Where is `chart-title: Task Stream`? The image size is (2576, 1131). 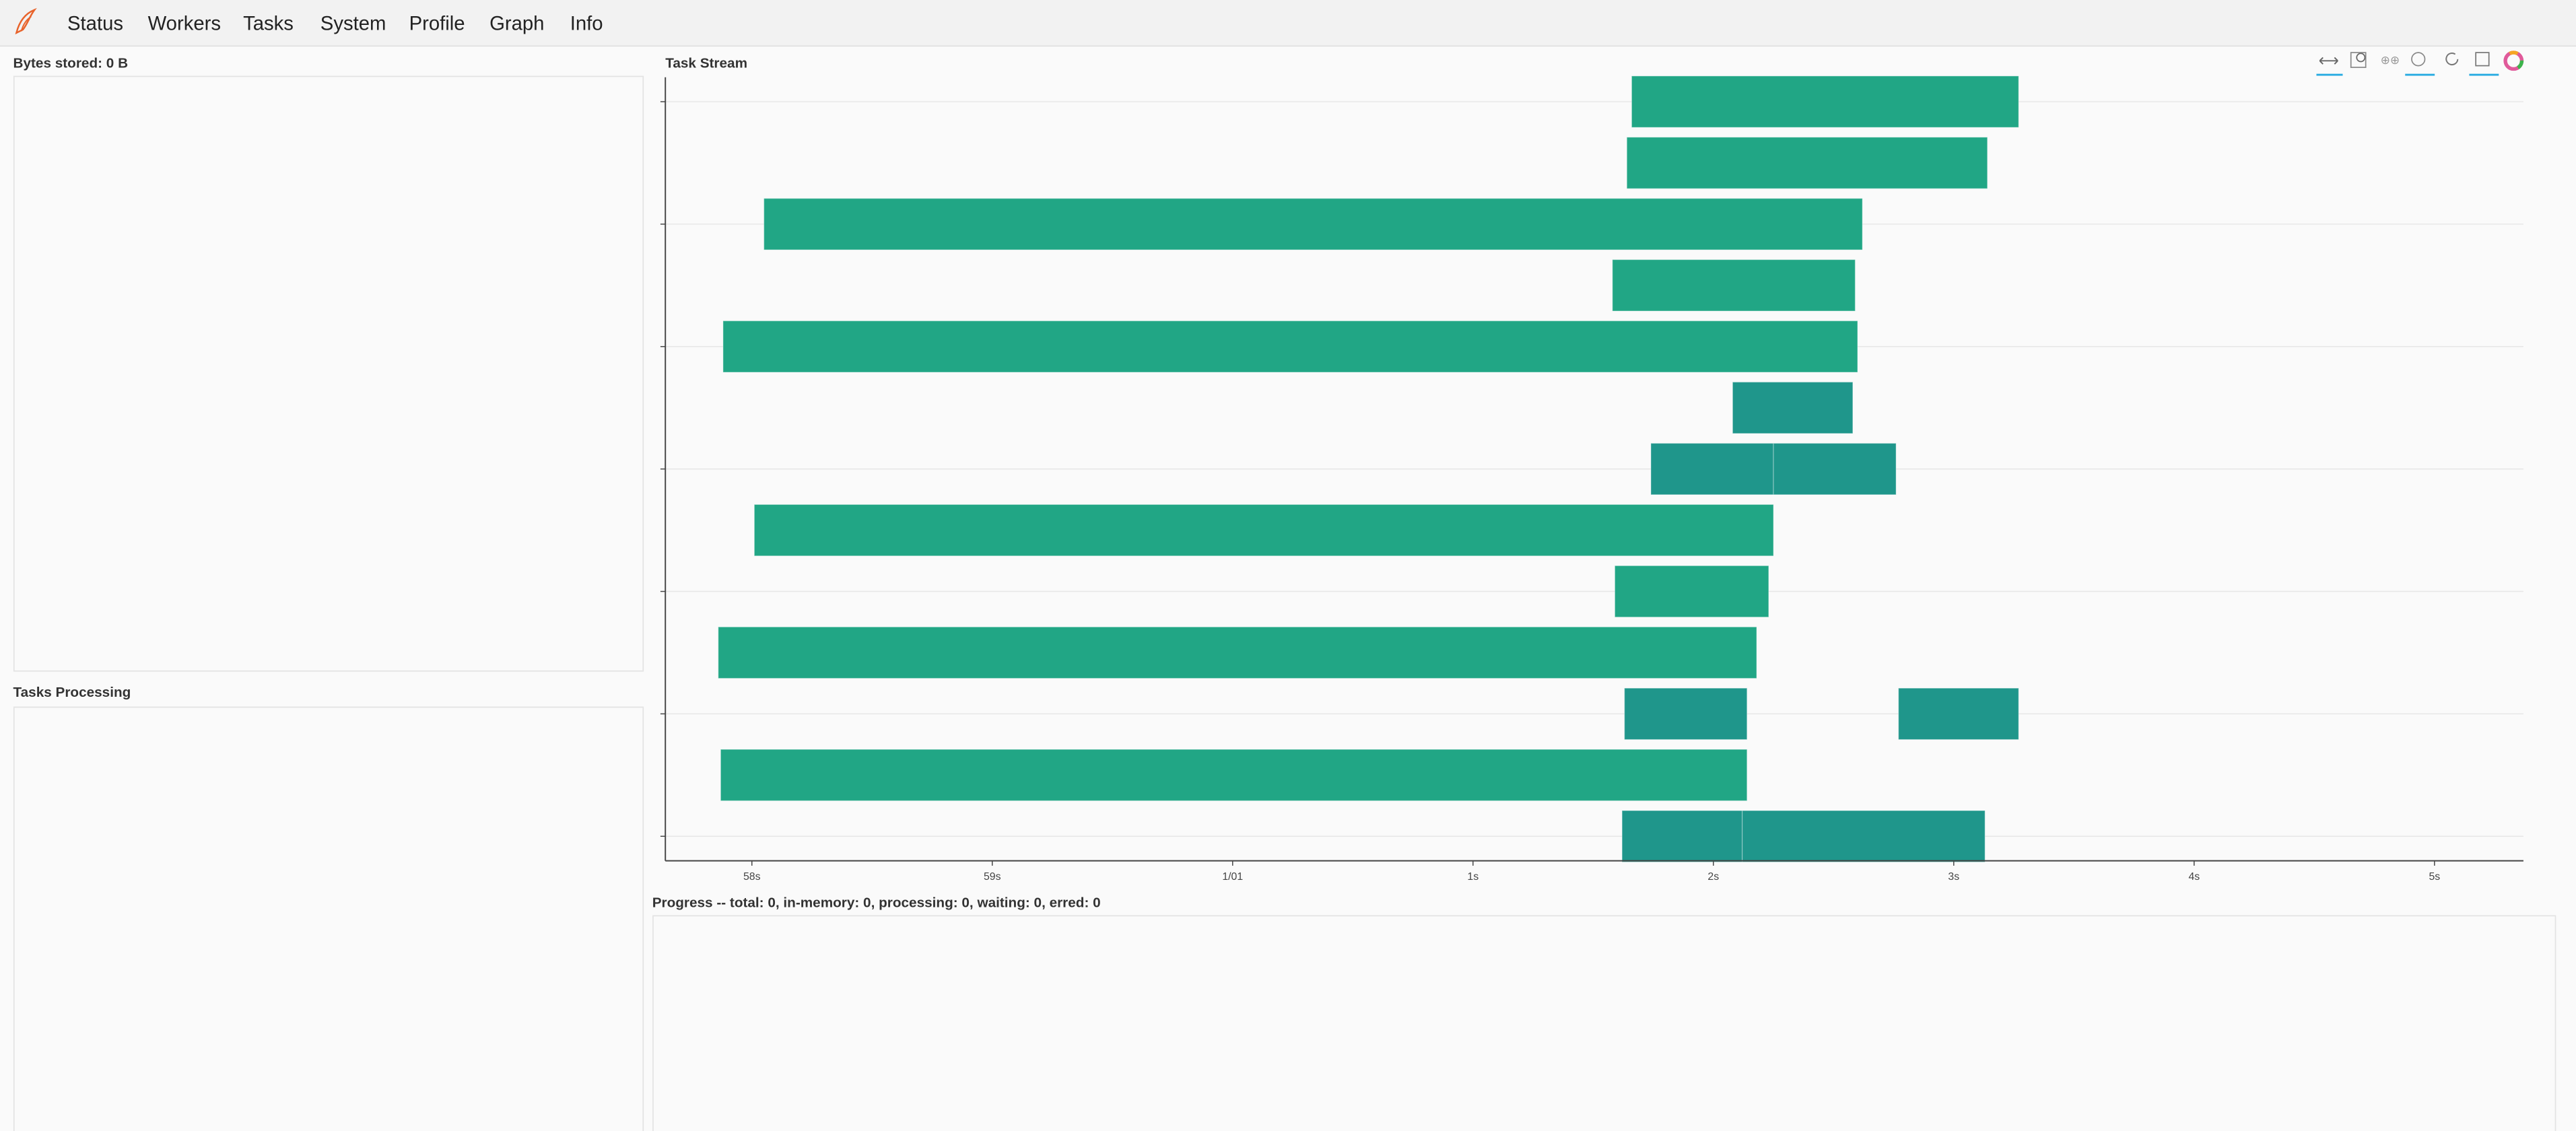 chart-title: Task Stream is located at coordinates (706, 64).